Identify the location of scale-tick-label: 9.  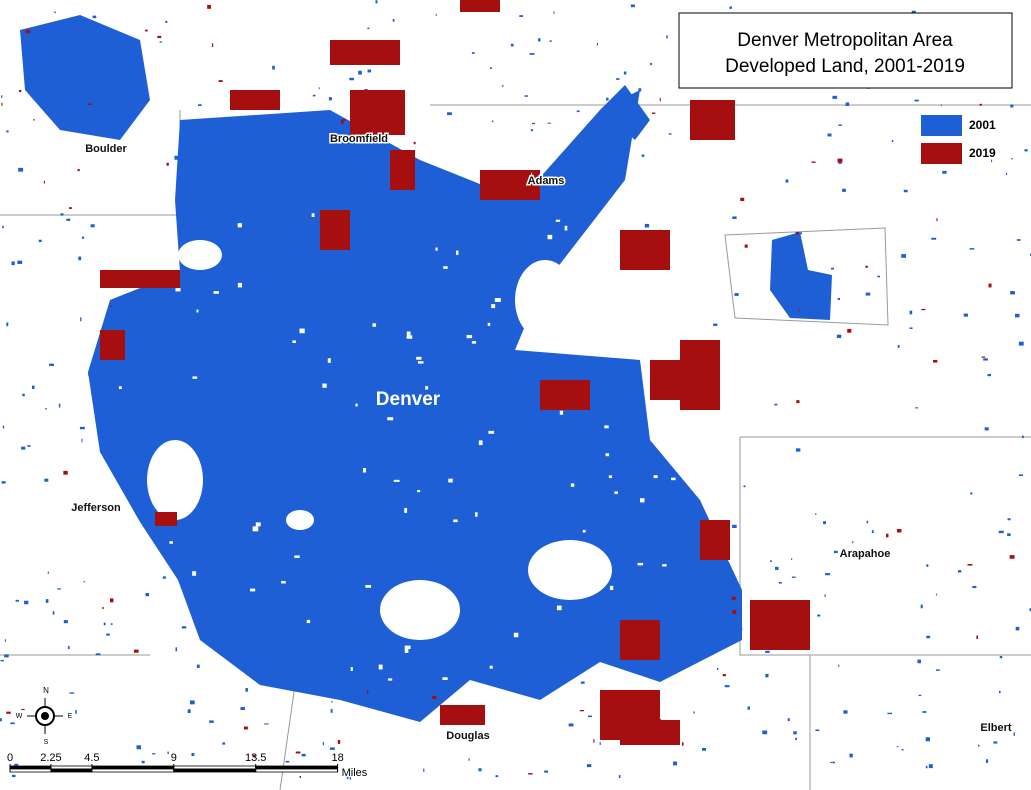
(174, 758).